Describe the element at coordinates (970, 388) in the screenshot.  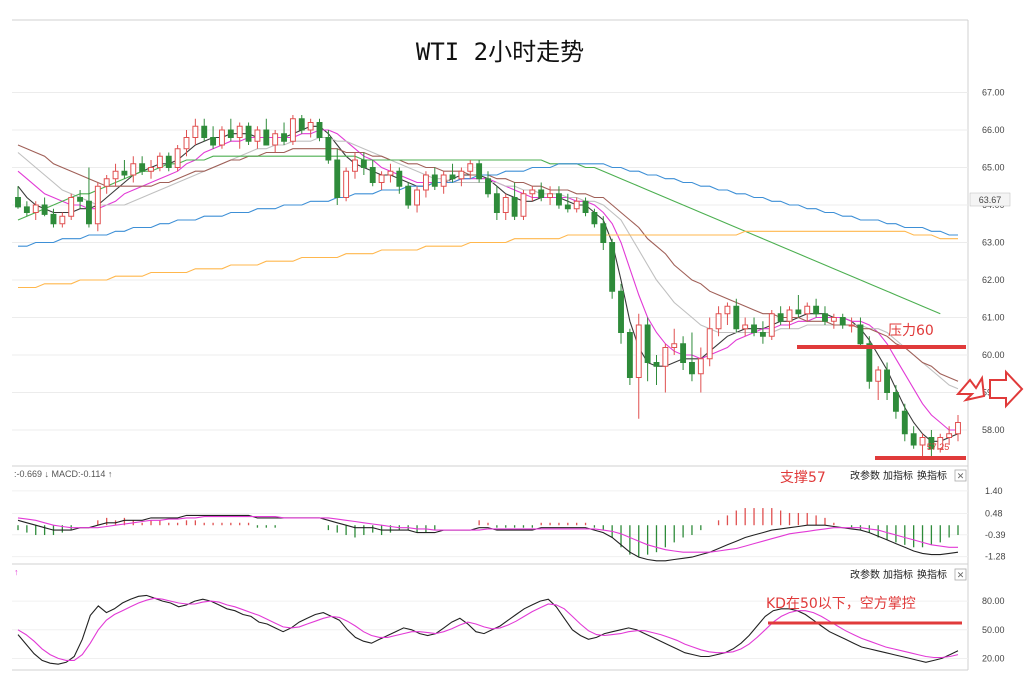
I see `up-arrow-annotation` at that location.